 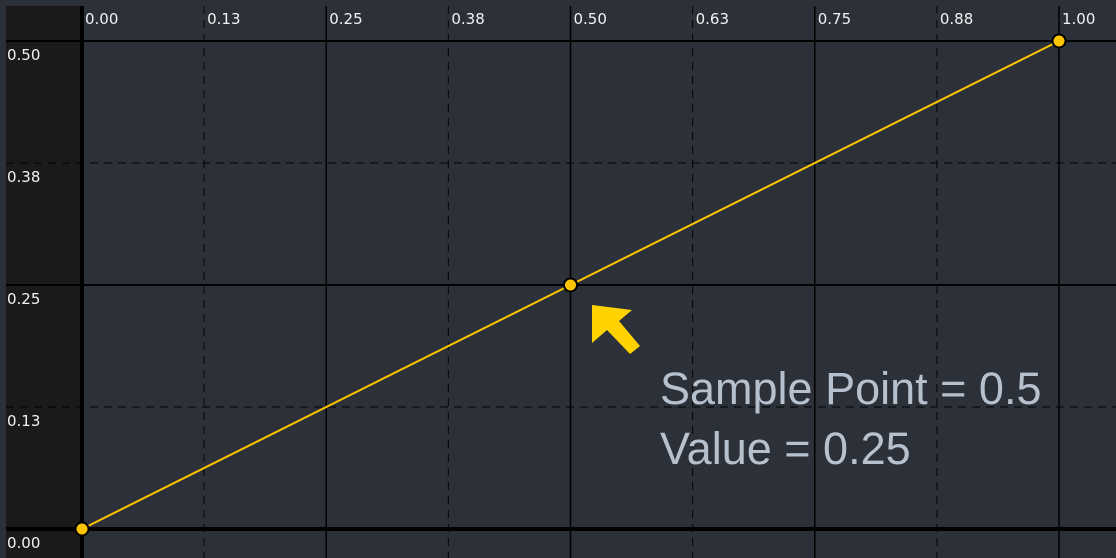 I want to click on y-tick-label: 0.13, so click(x=23, y=421).